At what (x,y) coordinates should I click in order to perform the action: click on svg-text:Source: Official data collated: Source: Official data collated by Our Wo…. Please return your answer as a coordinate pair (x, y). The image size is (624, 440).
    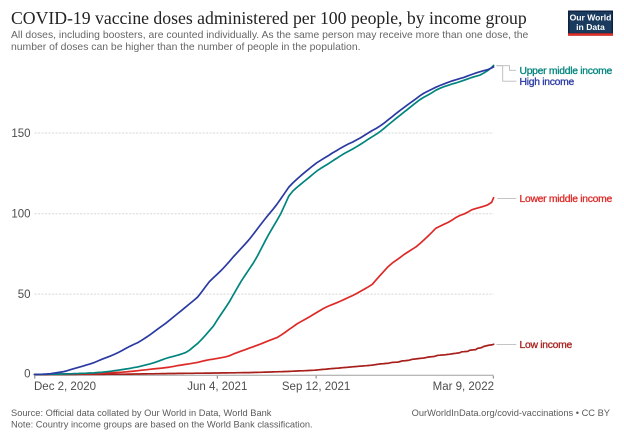
    Looking at the image, I should click on (141, 413).